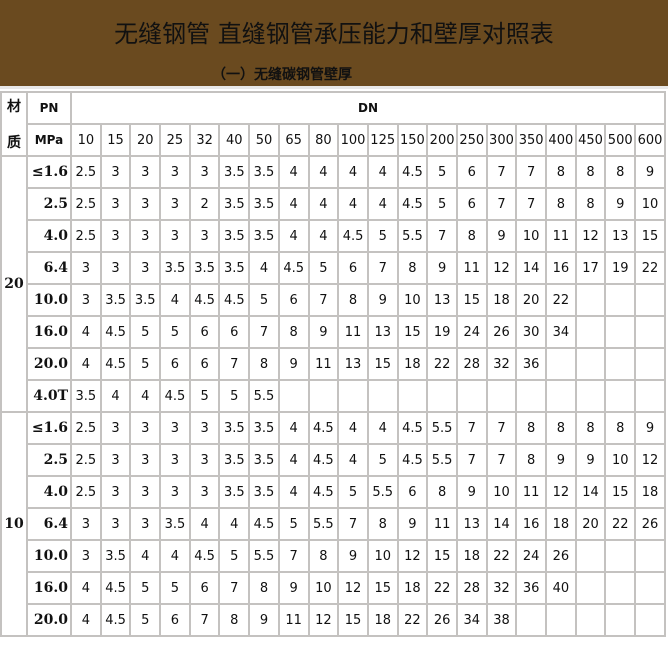 This screenshot has height=660, width=668. Describe the element at coordinates (334, 34) in the screenshot. I see `page-title: 无缝钢管 直缝钢管承压能力和壁厚对照表` at that location.